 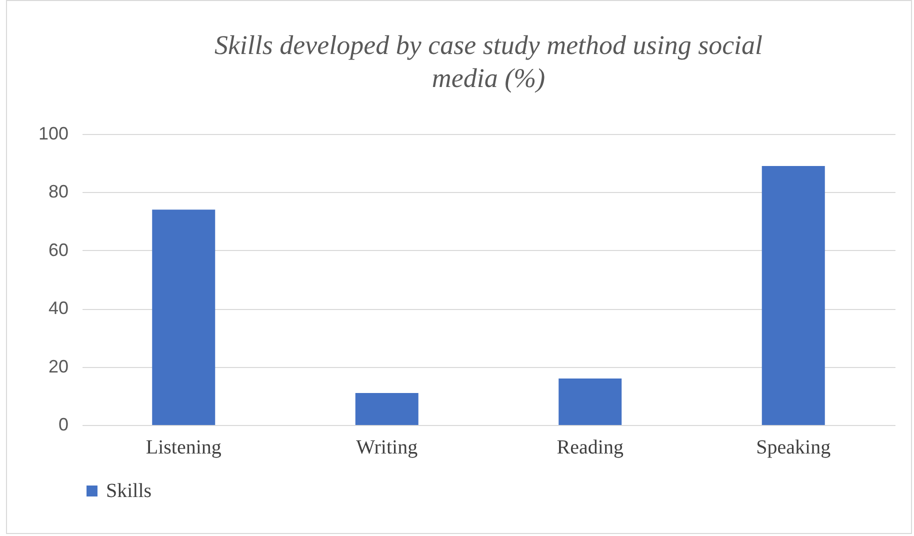 What do you see at coordinates (129, 491) in the screenshot?
I see `legend-label: Skills` at bounding box center [129, 491].